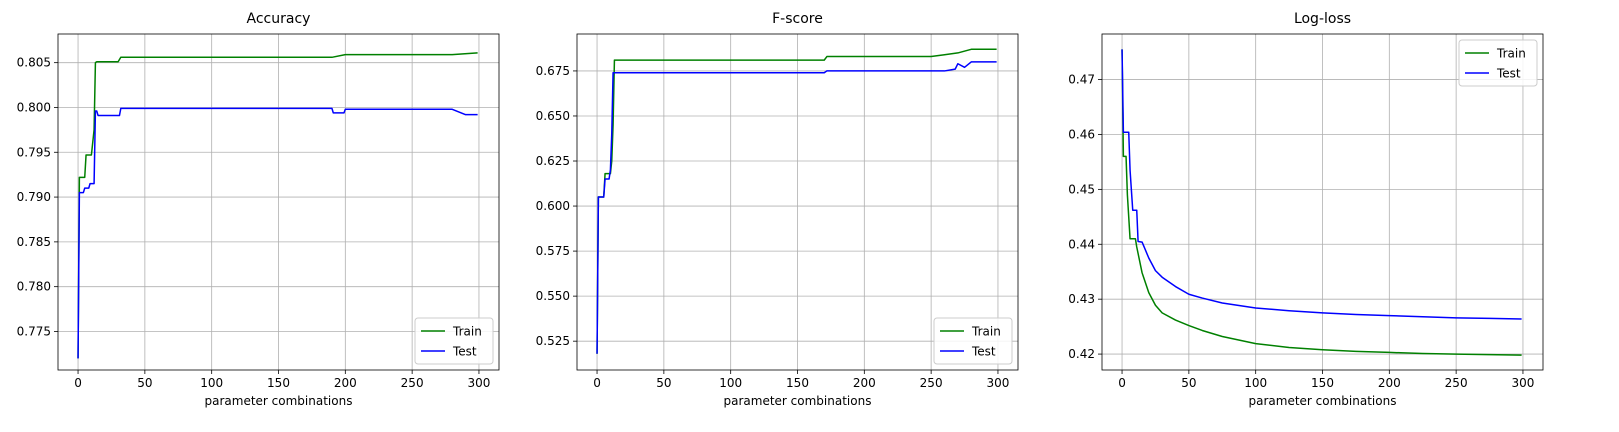  I want to click on chart-title: Accuracy, so click(279, 19).